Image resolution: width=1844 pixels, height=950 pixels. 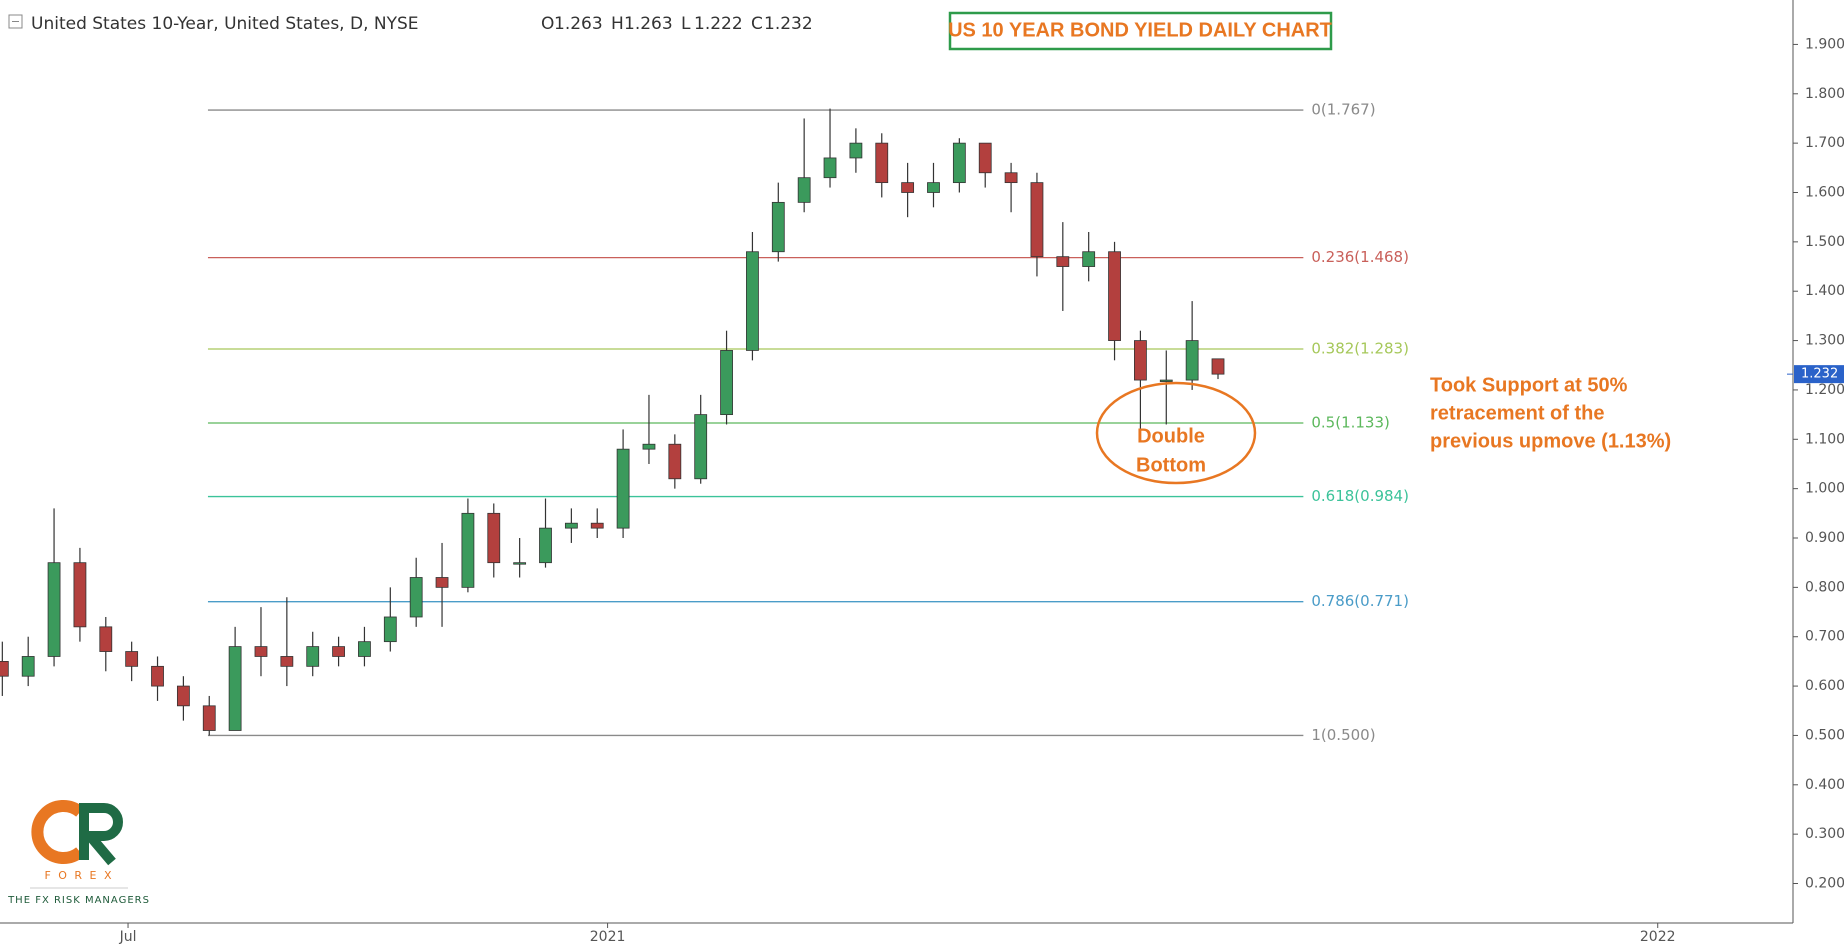 What do you see at coordinates (1824, 735) in the screenshot?
I see `y-tick-label: 0.500` at bounding box center [1824, 735].